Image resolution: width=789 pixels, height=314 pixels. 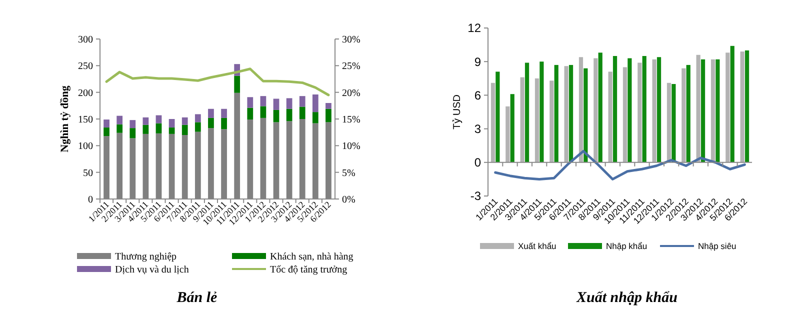 What do you see at coordinates (351, 93) in the screenshot?
I see `y2-tick-label: 20%` at bounding box center [351, 93].